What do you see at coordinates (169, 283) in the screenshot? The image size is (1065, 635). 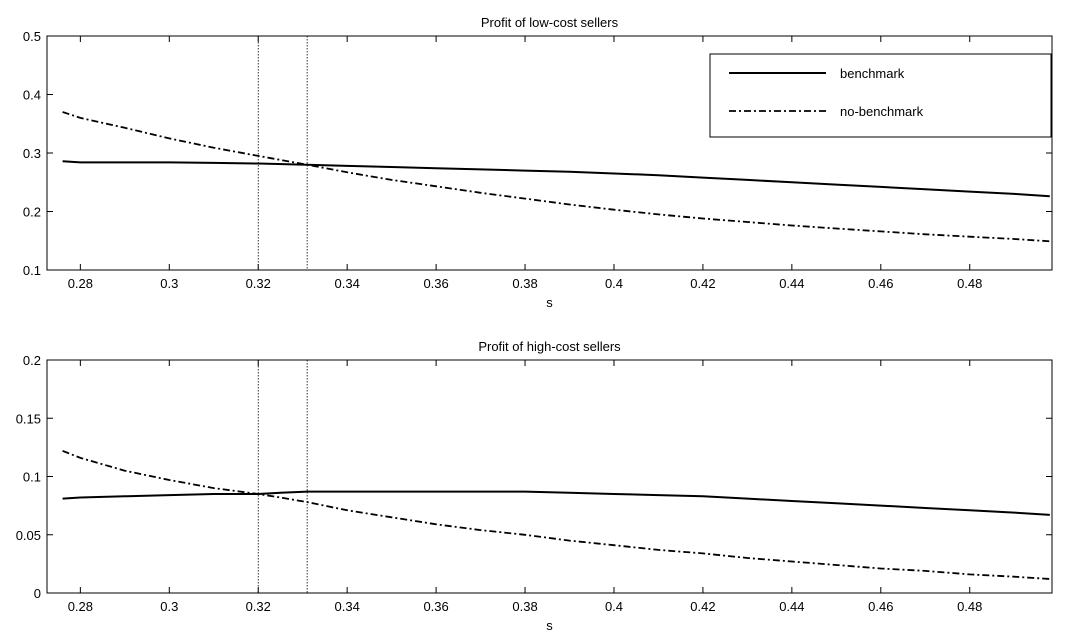 I see `x-tick-label-0-1: 0.3` at bounding box center [169, 283].